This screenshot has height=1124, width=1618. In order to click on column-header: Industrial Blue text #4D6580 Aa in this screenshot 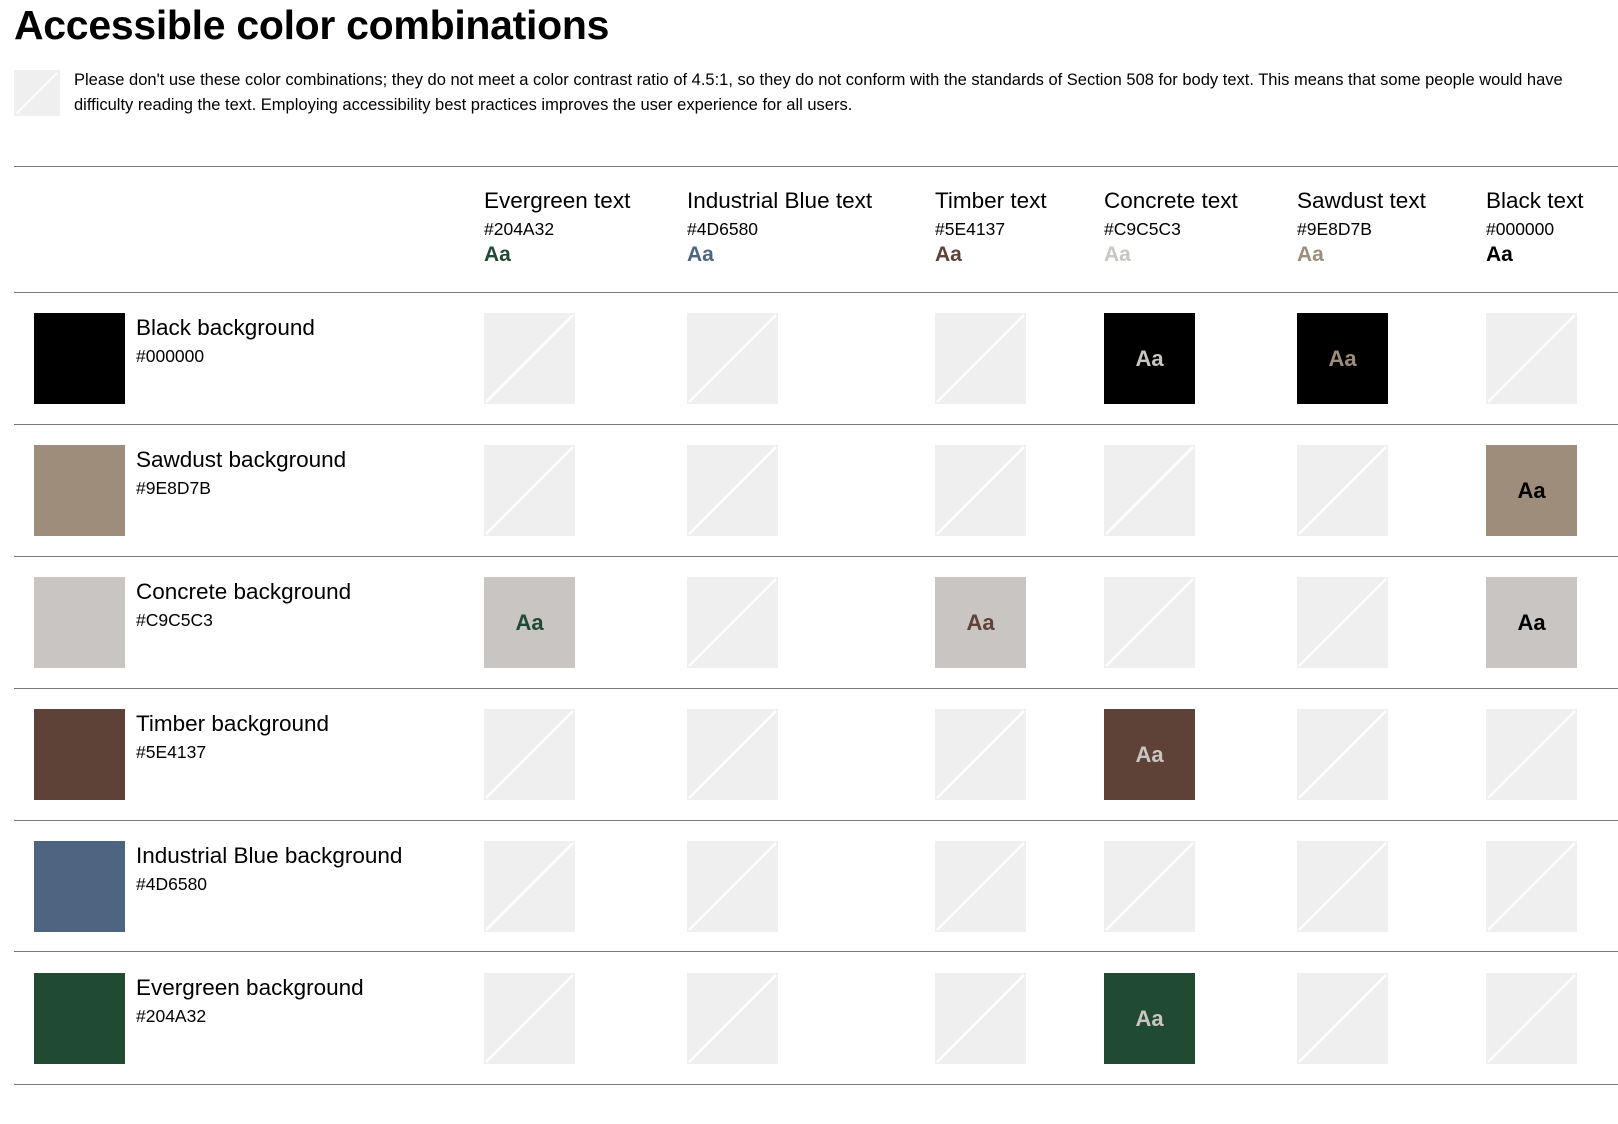, I will do `click(779, 227)`.